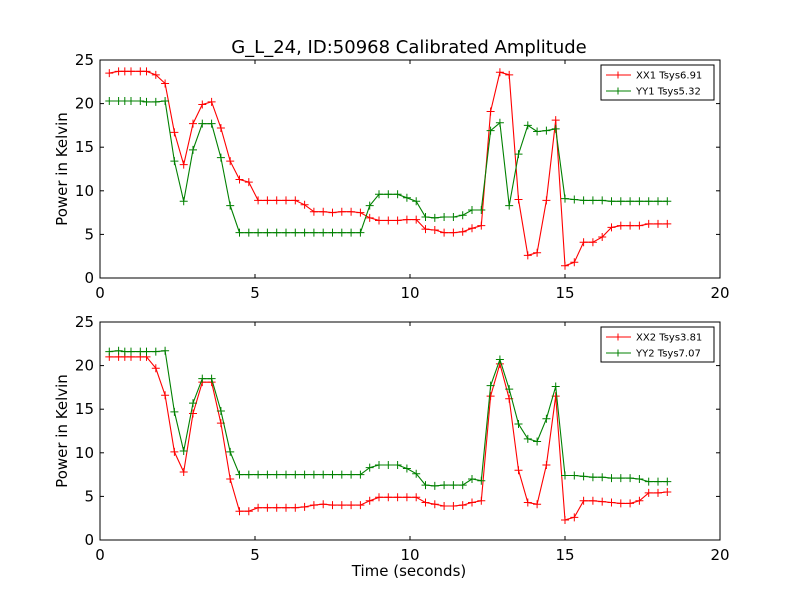  I want to click on legend-item: XX1 Tsys6.91, so click(654, 76).